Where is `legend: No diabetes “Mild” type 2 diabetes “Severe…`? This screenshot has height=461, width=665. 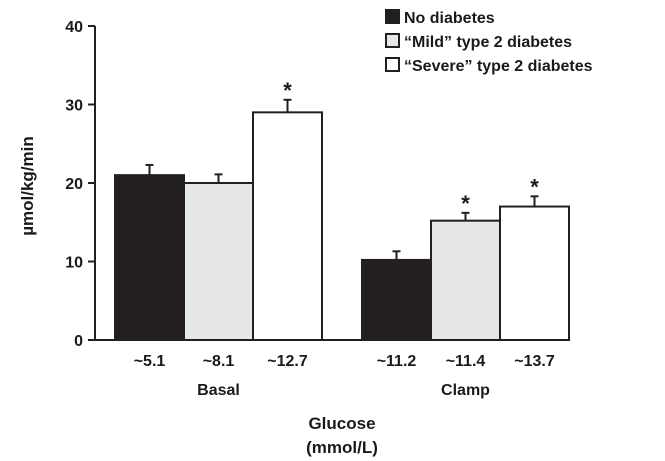
legend: No diabetes “Mild” type 2 diabetes “Severe… is located at coordinates (489, 42).